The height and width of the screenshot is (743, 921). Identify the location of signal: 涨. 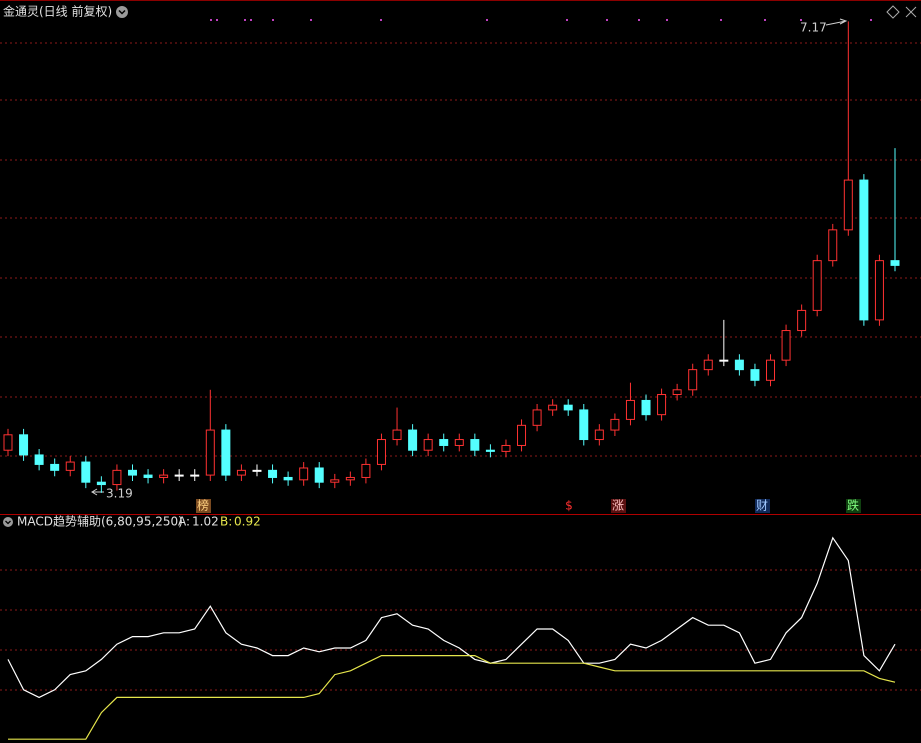
(618, 505).